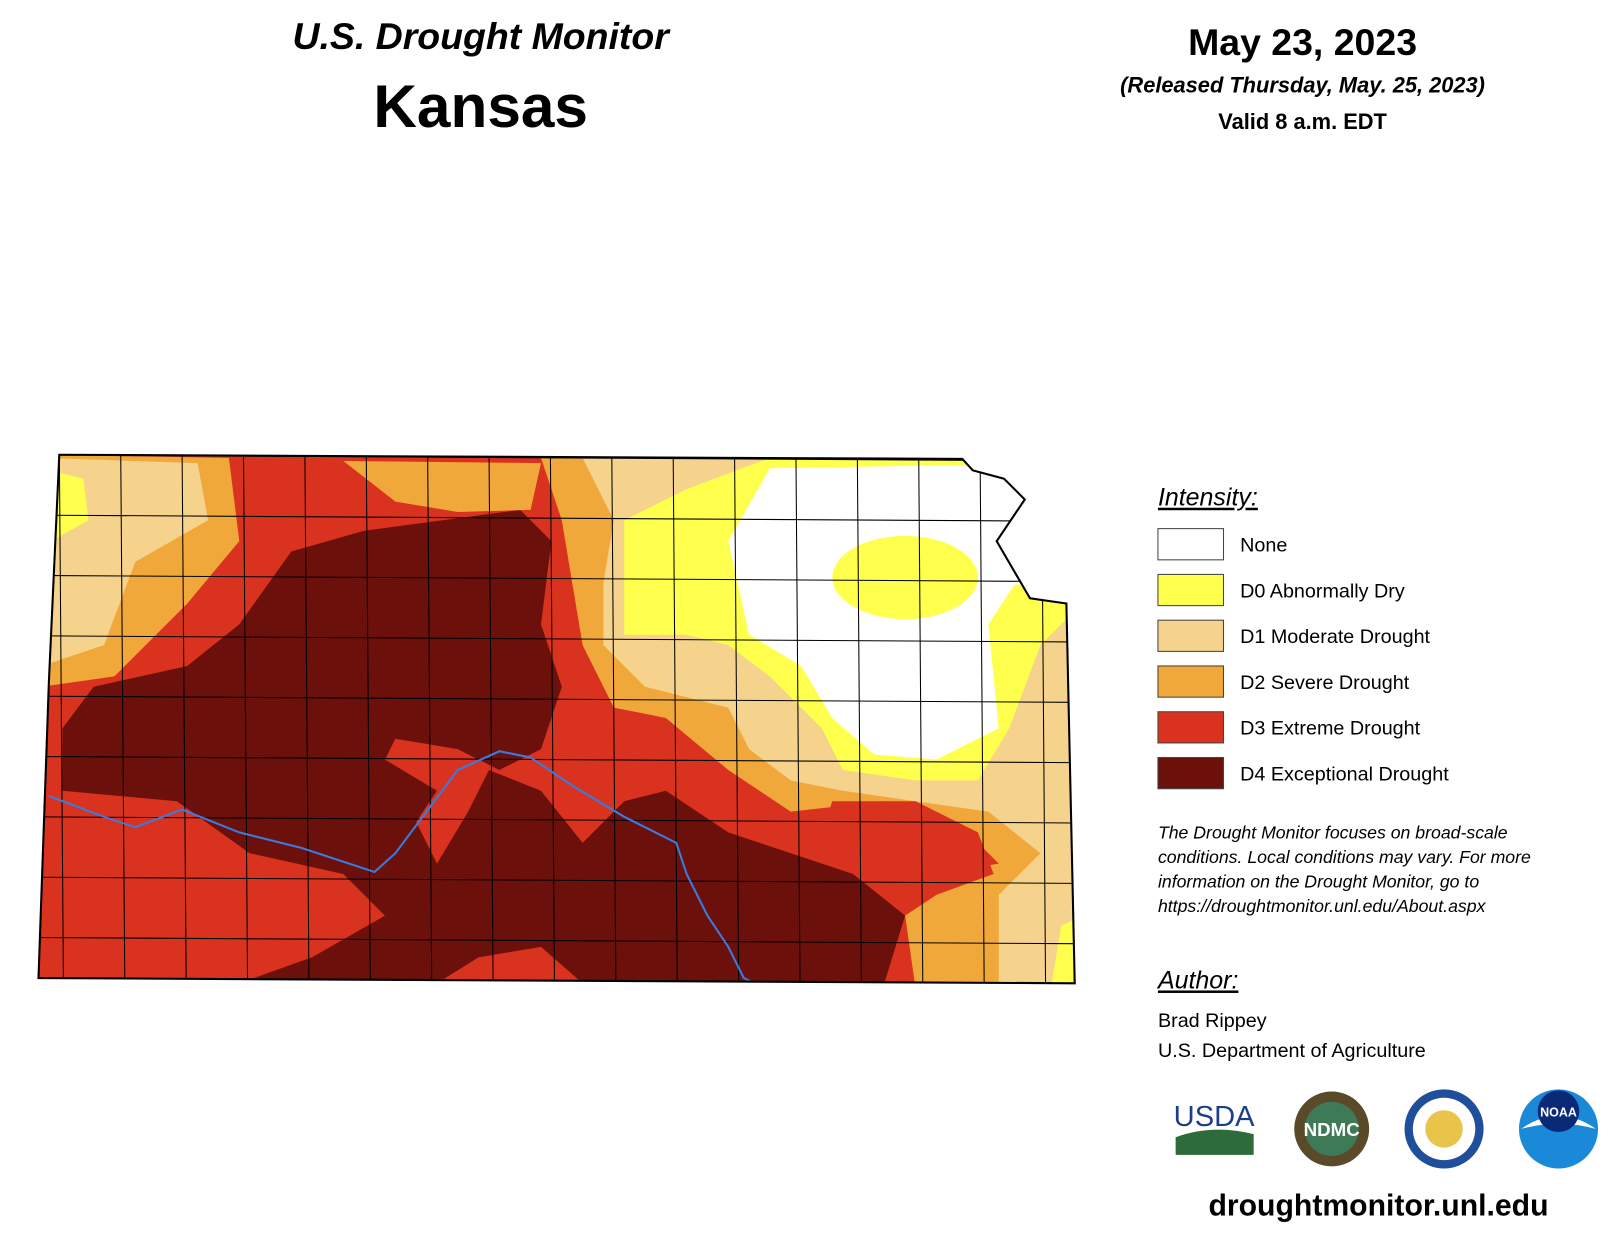 Image resolution: width=1623 pixels, height=1257 pixels. What do you see at coordinates (907, 858) in the screenshot?
I see `zone-d3` at bounding box center [907, 858].